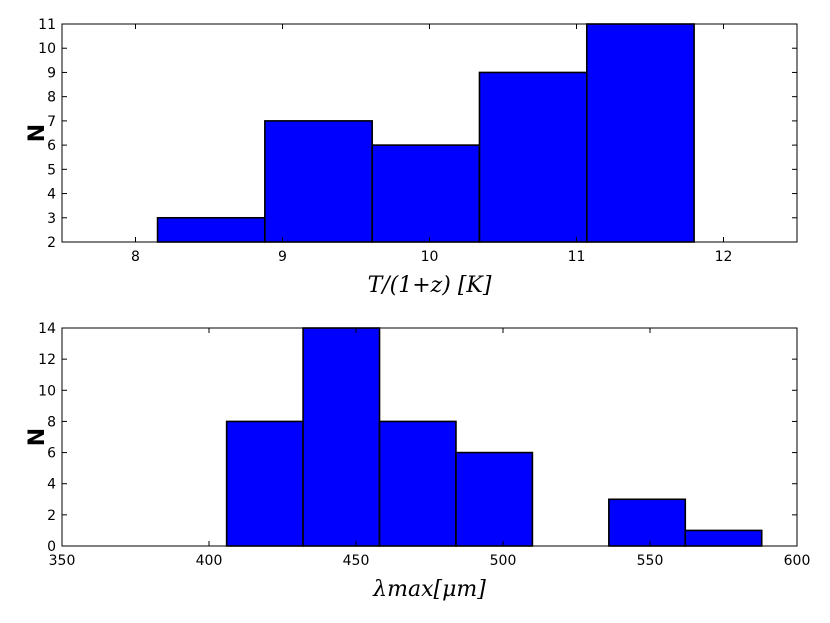  Describe the element at coordinates (430, 257) in the screenshot. I see `x-tick-label: 10` at that location.